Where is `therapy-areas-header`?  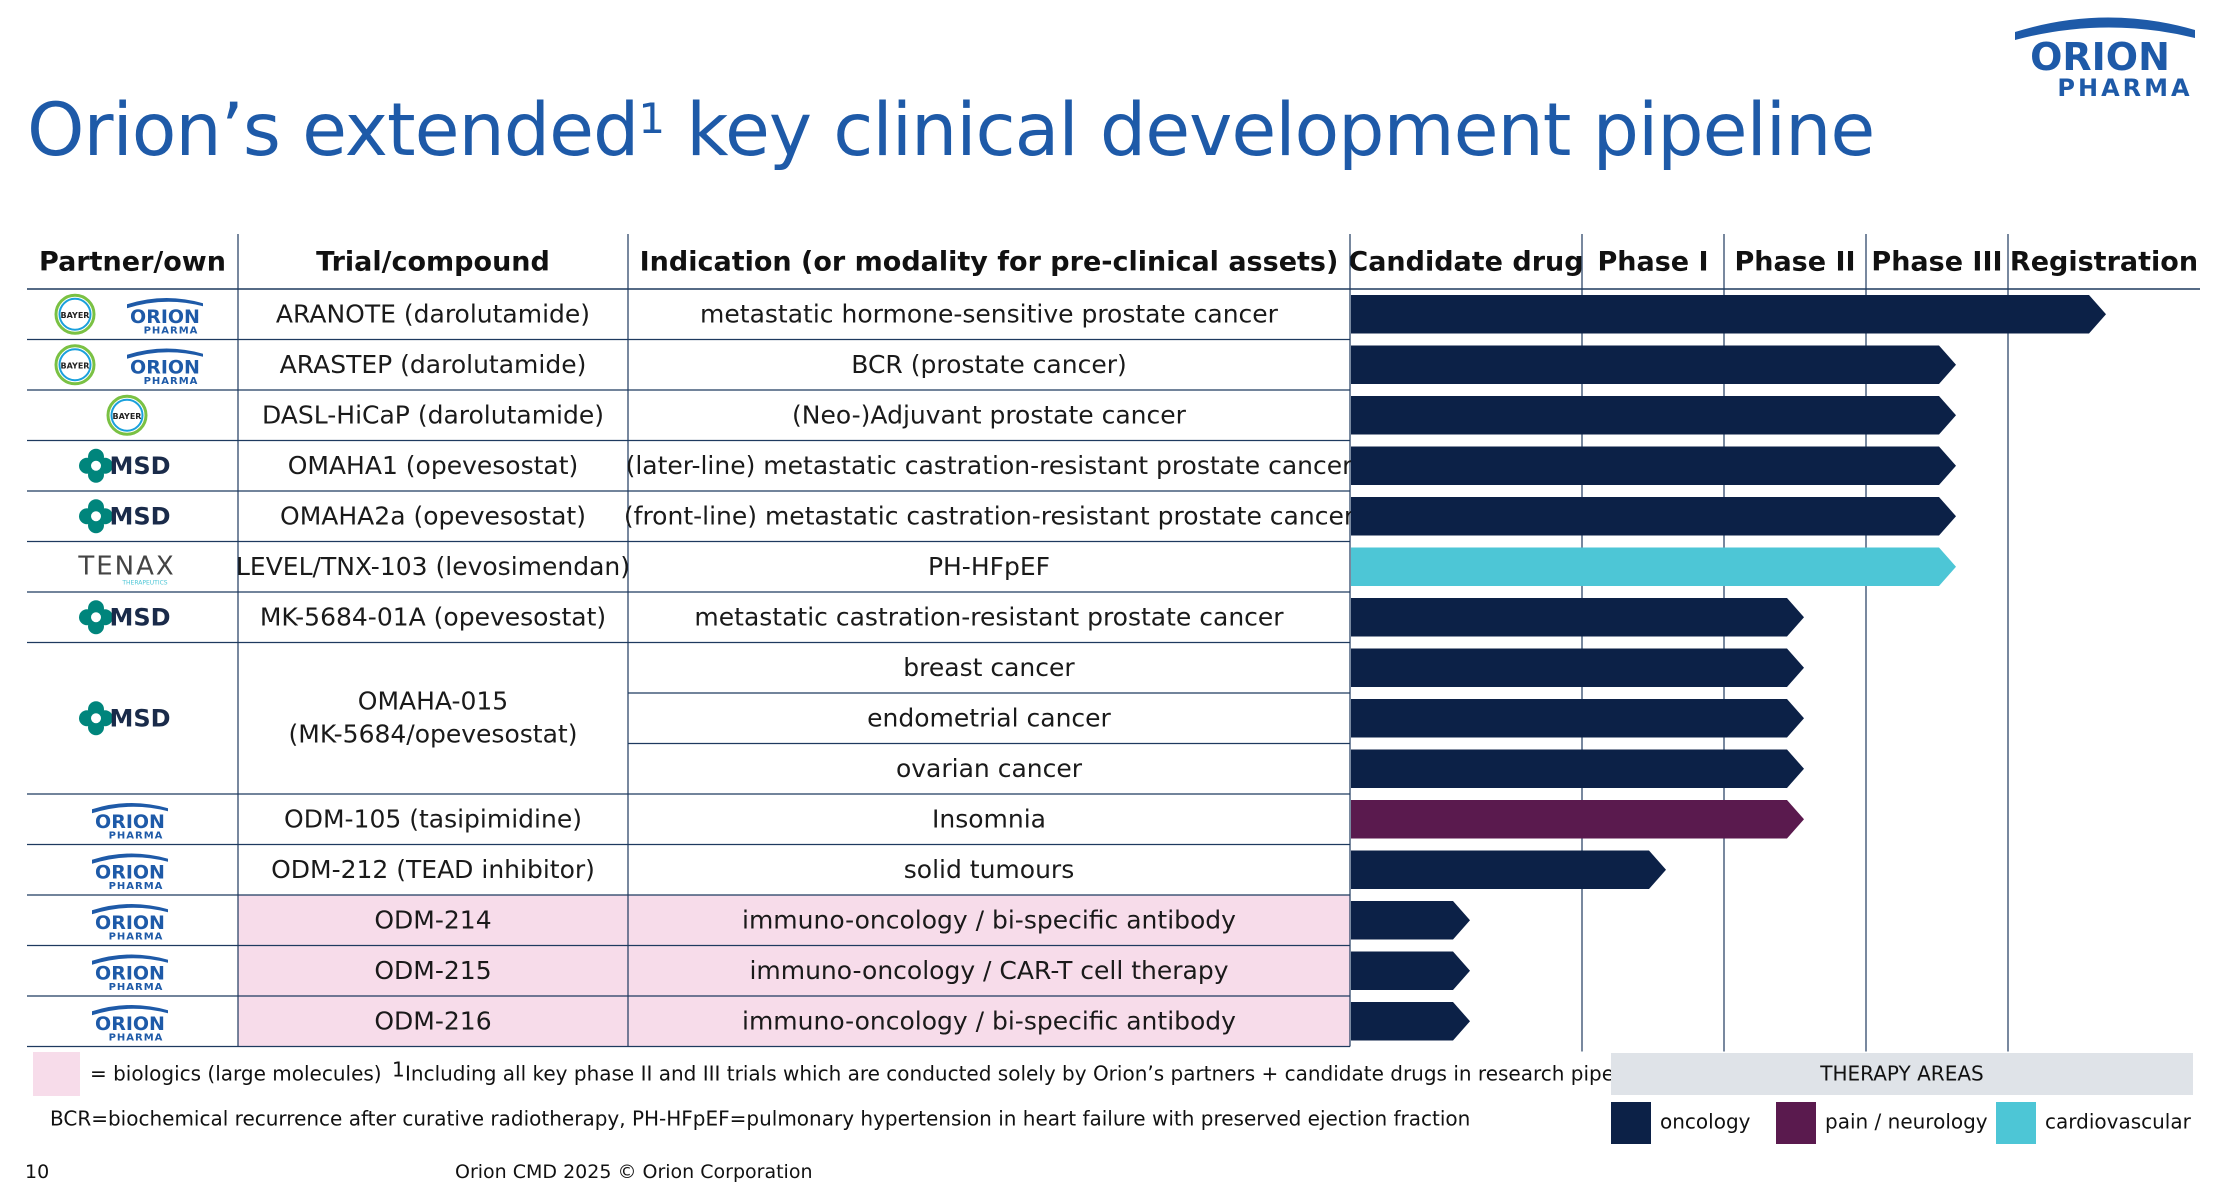
therapy-areas-header is located at coordinates (1902, 1074).